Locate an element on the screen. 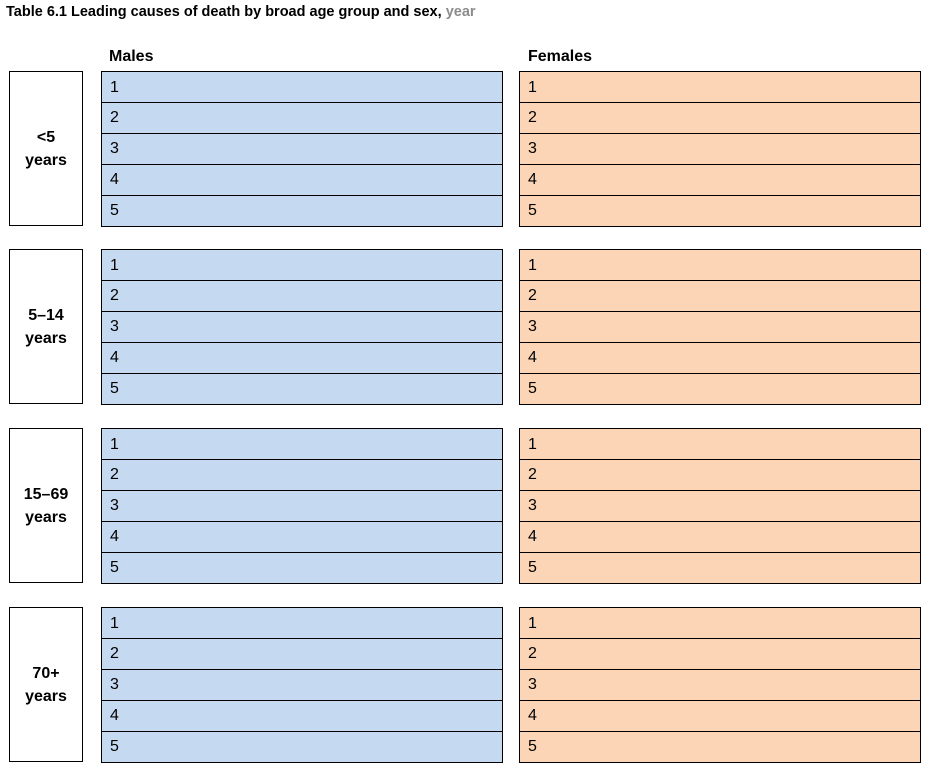 This screenshot has width=925, height=768. age-group-label: <5 years is located at coordinates (46, 148).